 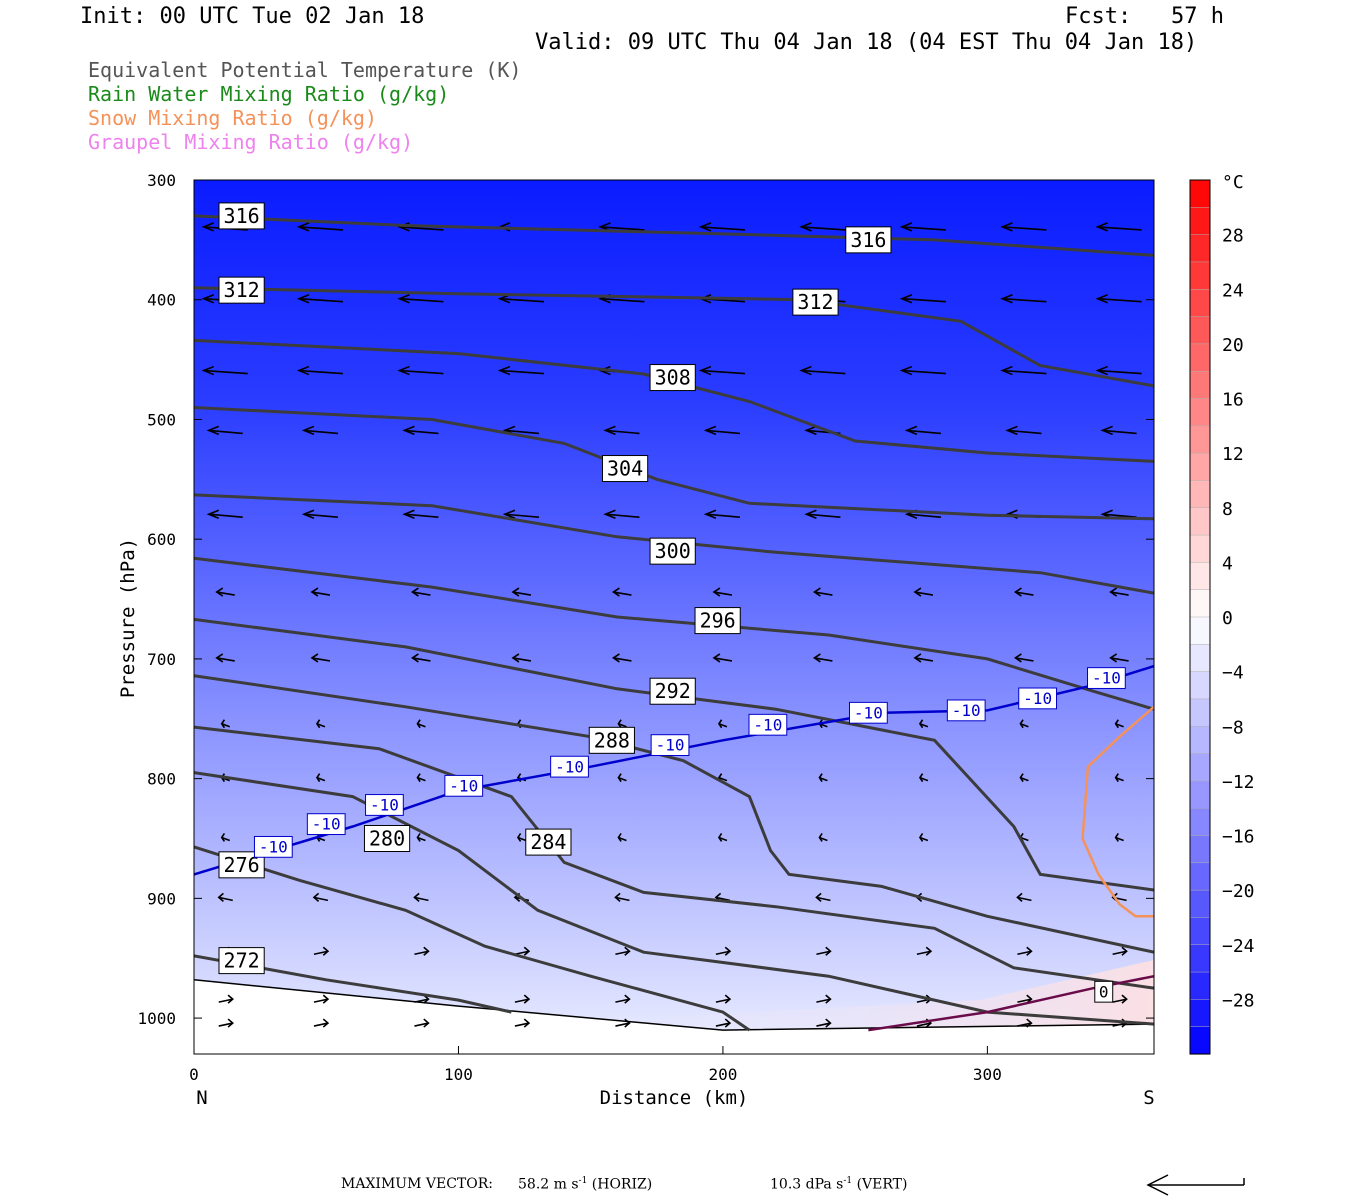 I want to click on y-tick-label: 400, so click(x=161, y=300).